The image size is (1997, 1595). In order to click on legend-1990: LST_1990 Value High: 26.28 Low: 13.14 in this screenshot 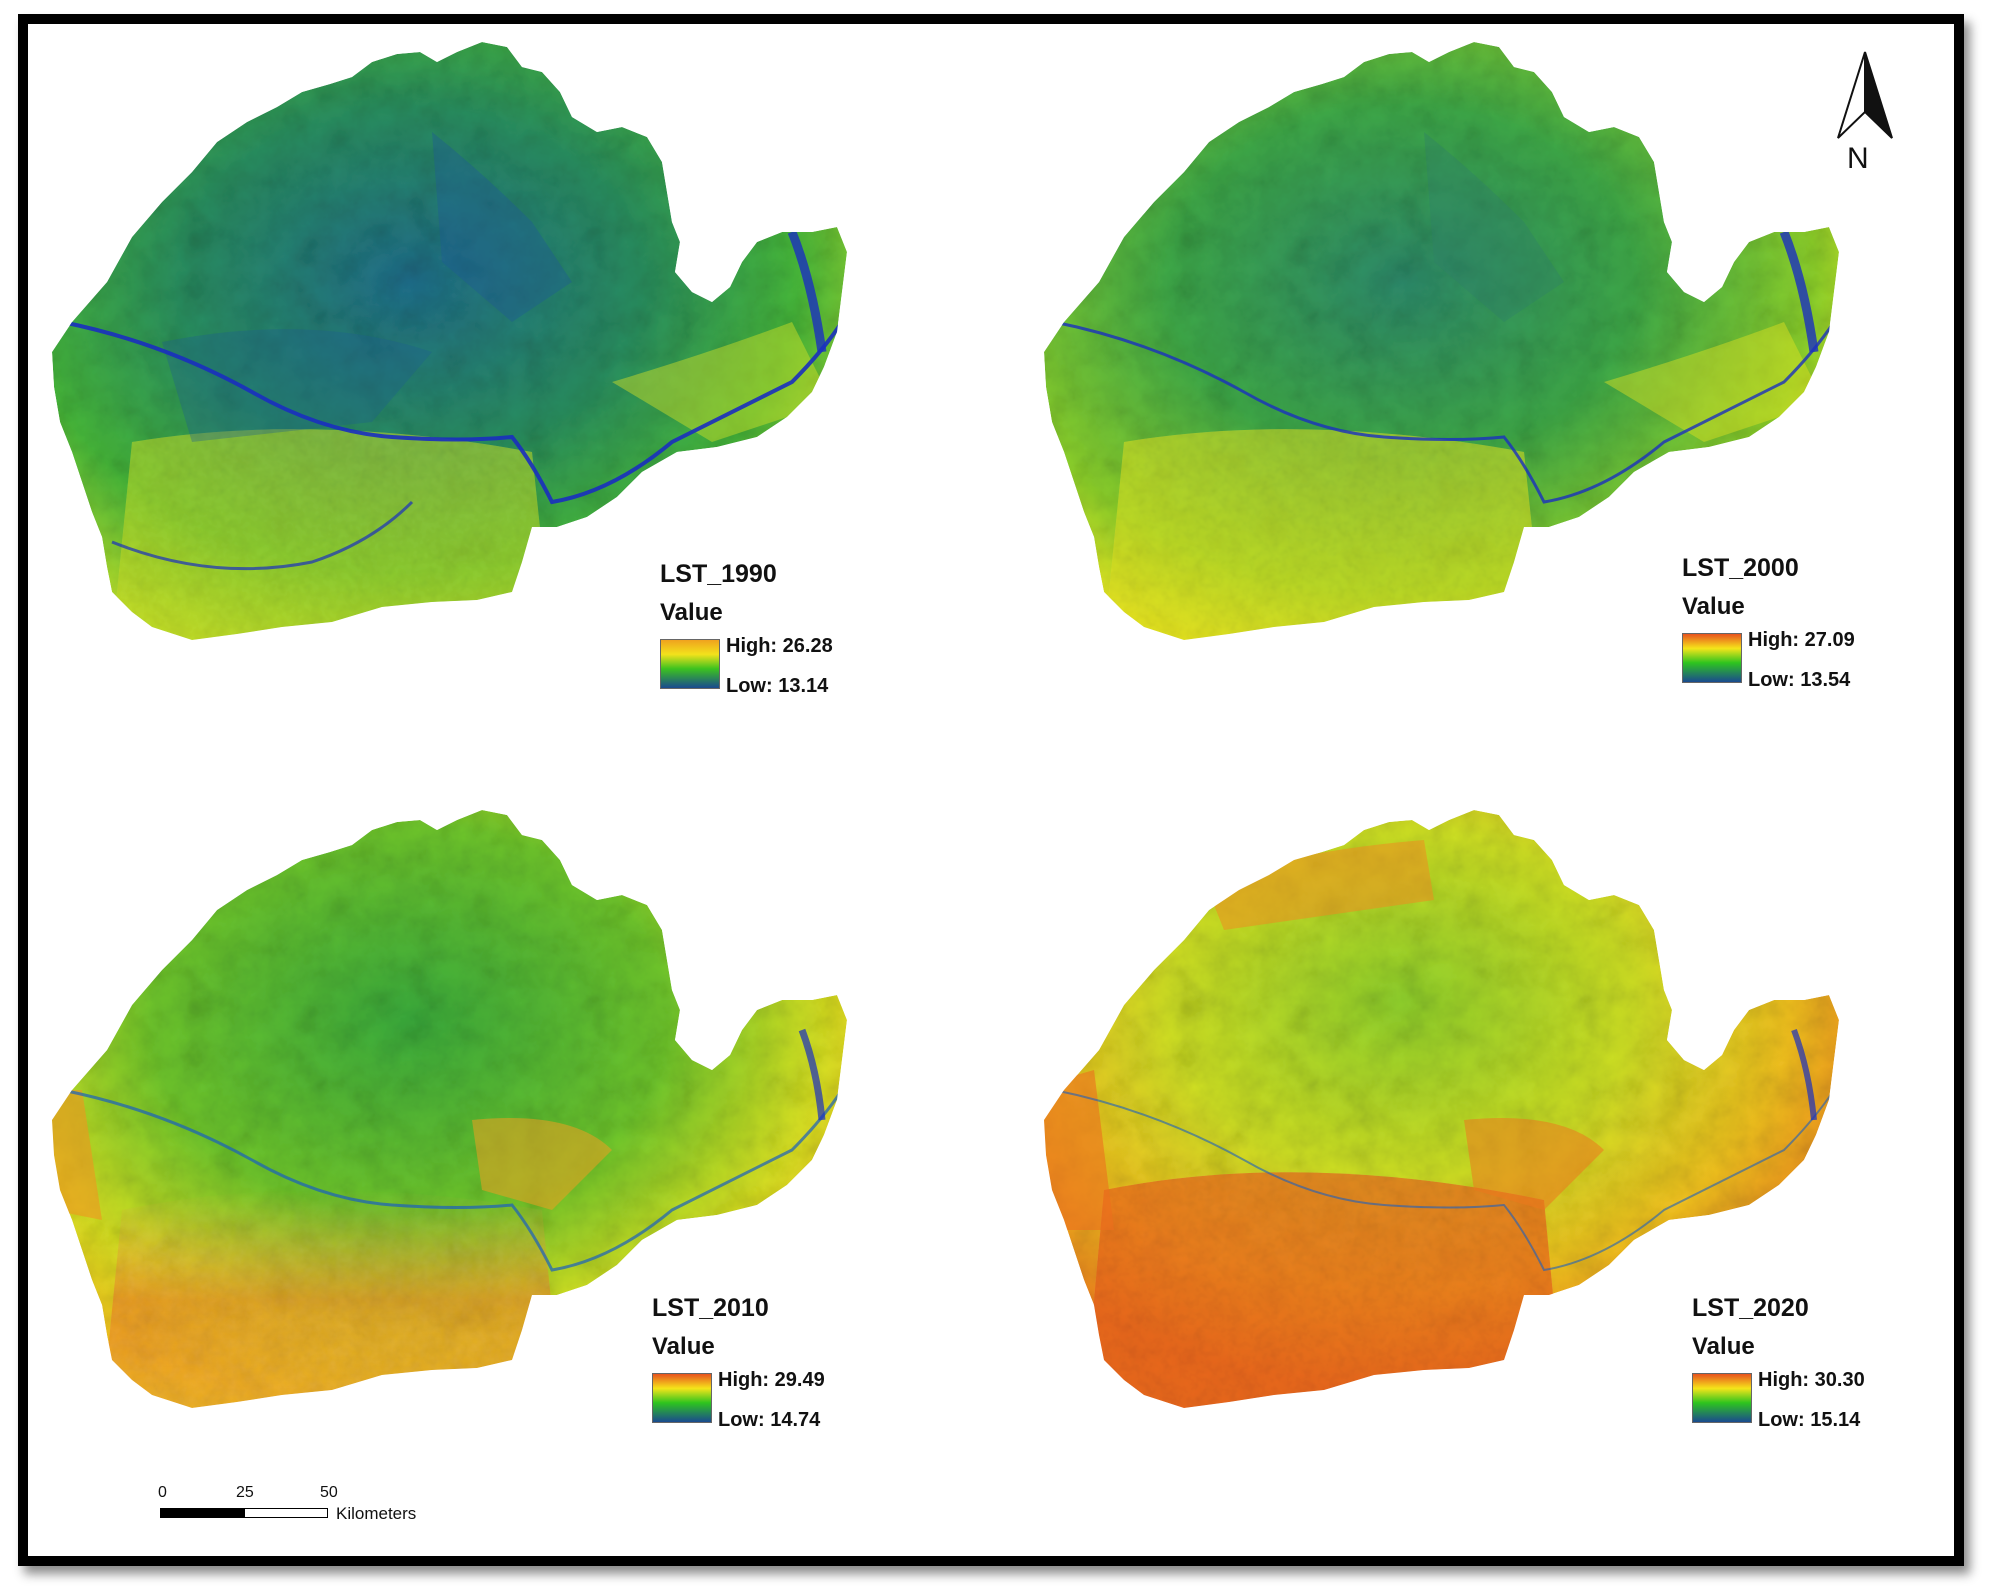, I will do `click(746, 628)`.